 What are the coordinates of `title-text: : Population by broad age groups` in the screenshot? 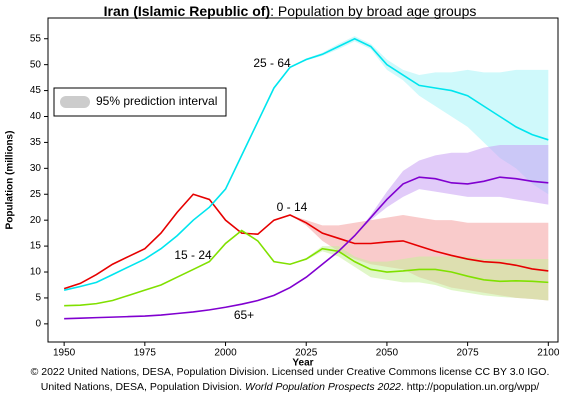 It's located at (373, 11).